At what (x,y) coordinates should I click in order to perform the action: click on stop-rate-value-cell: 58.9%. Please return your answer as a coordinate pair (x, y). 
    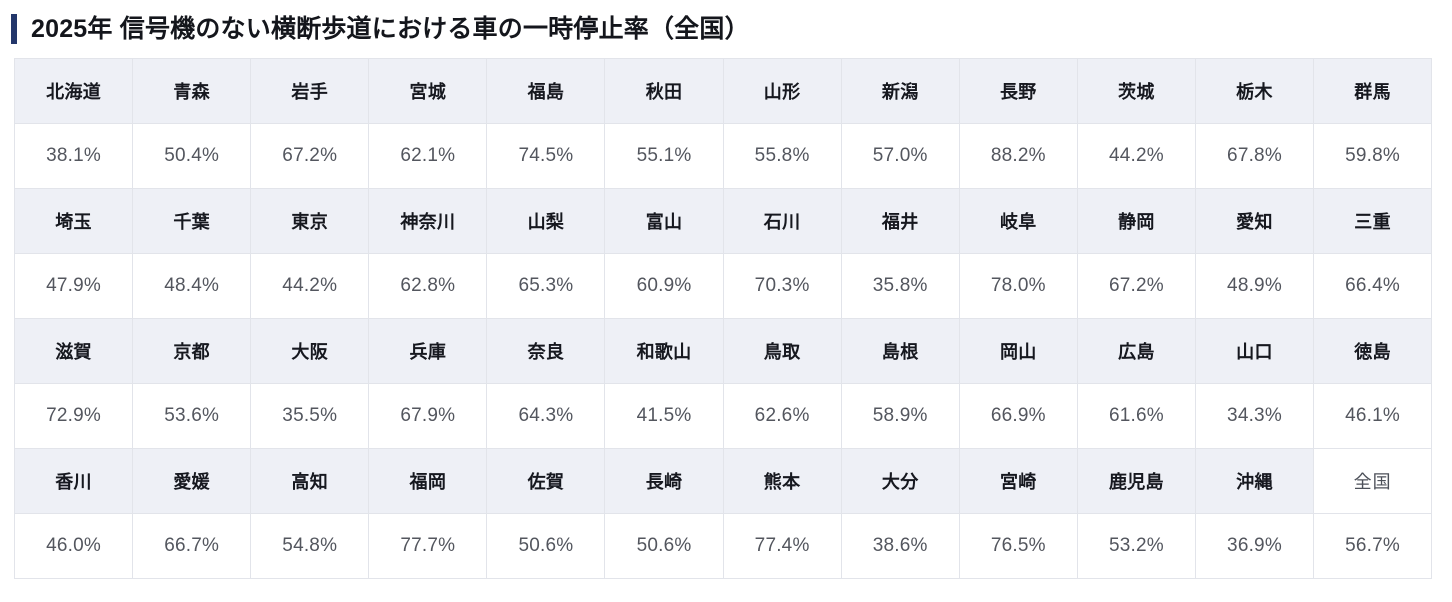
    Looking at the image, I should click on (900, 416).